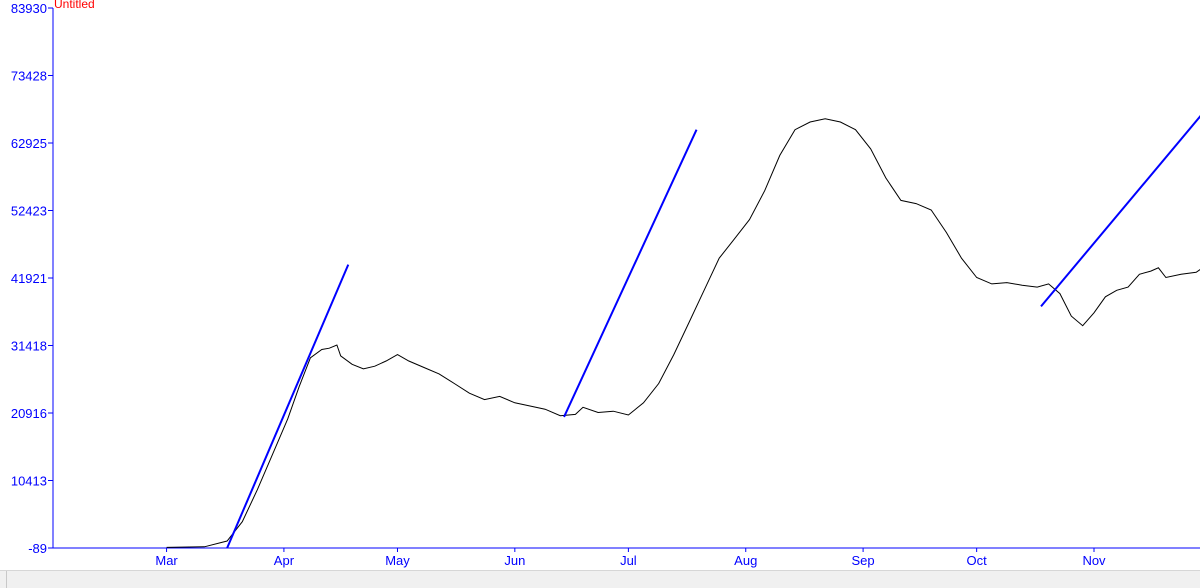 This screenshot has width=1200, height=588. I want to click on chart-title: Untitled, so click(74, 5).